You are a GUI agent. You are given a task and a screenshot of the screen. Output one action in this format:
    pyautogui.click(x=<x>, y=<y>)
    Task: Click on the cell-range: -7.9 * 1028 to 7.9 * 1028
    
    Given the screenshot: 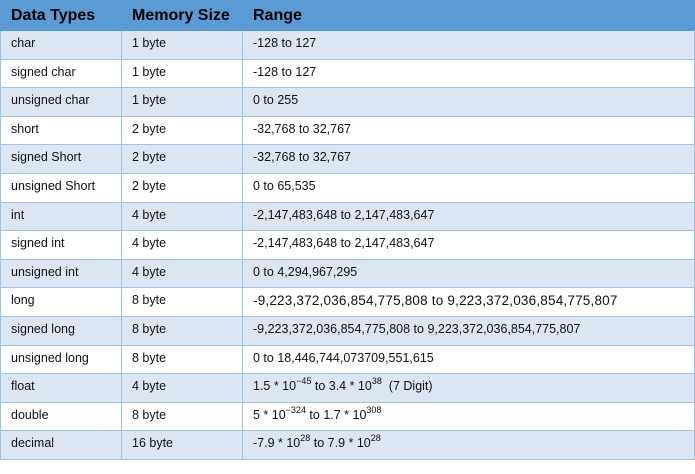 What is the action you would take?
    pyautogui.click(x=468, y=445)
    